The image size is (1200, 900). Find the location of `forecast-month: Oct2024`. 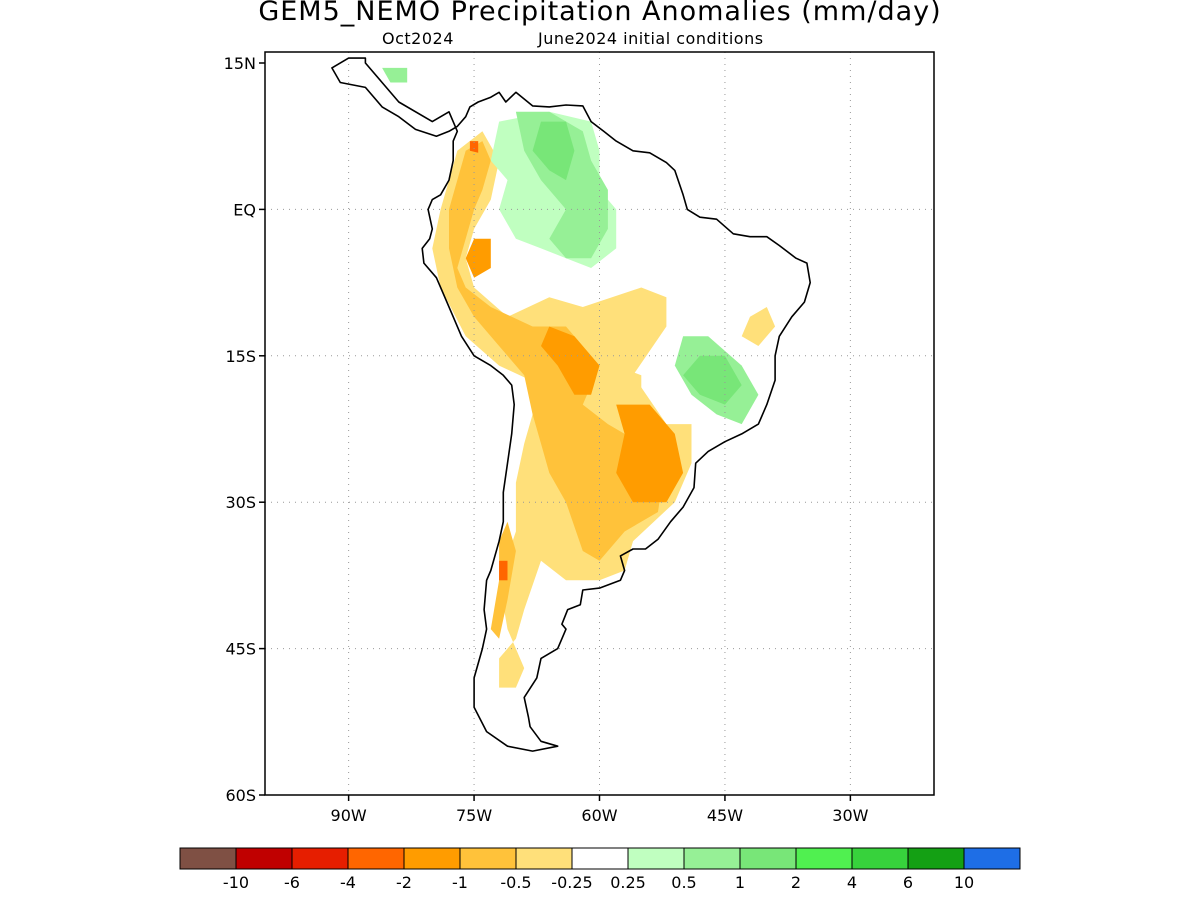

forecast-month: Oct2024 is located at coordinates (418, 38).